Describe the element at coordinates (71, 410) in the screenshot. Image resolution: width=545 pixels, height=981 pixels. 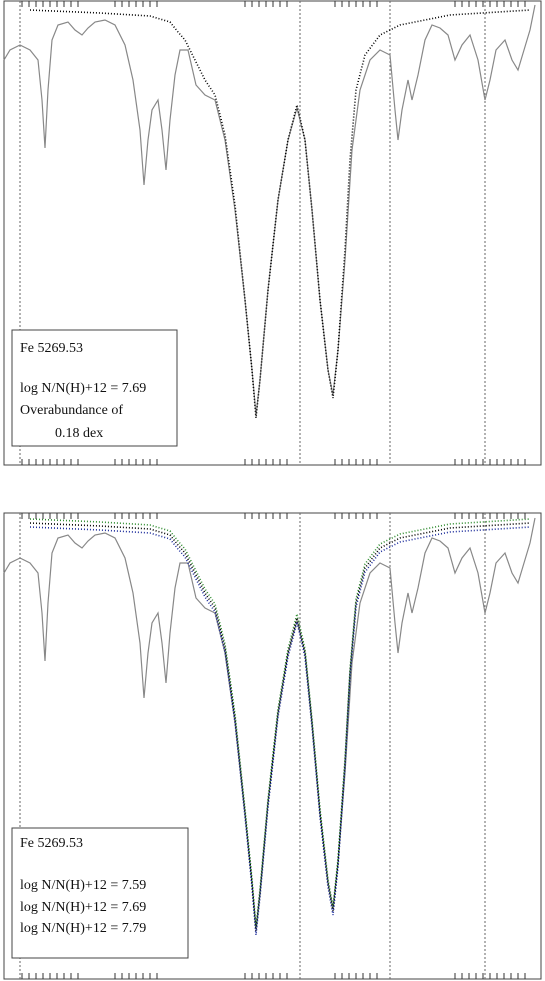
I see `legend-note: Overabundance of` at that location.